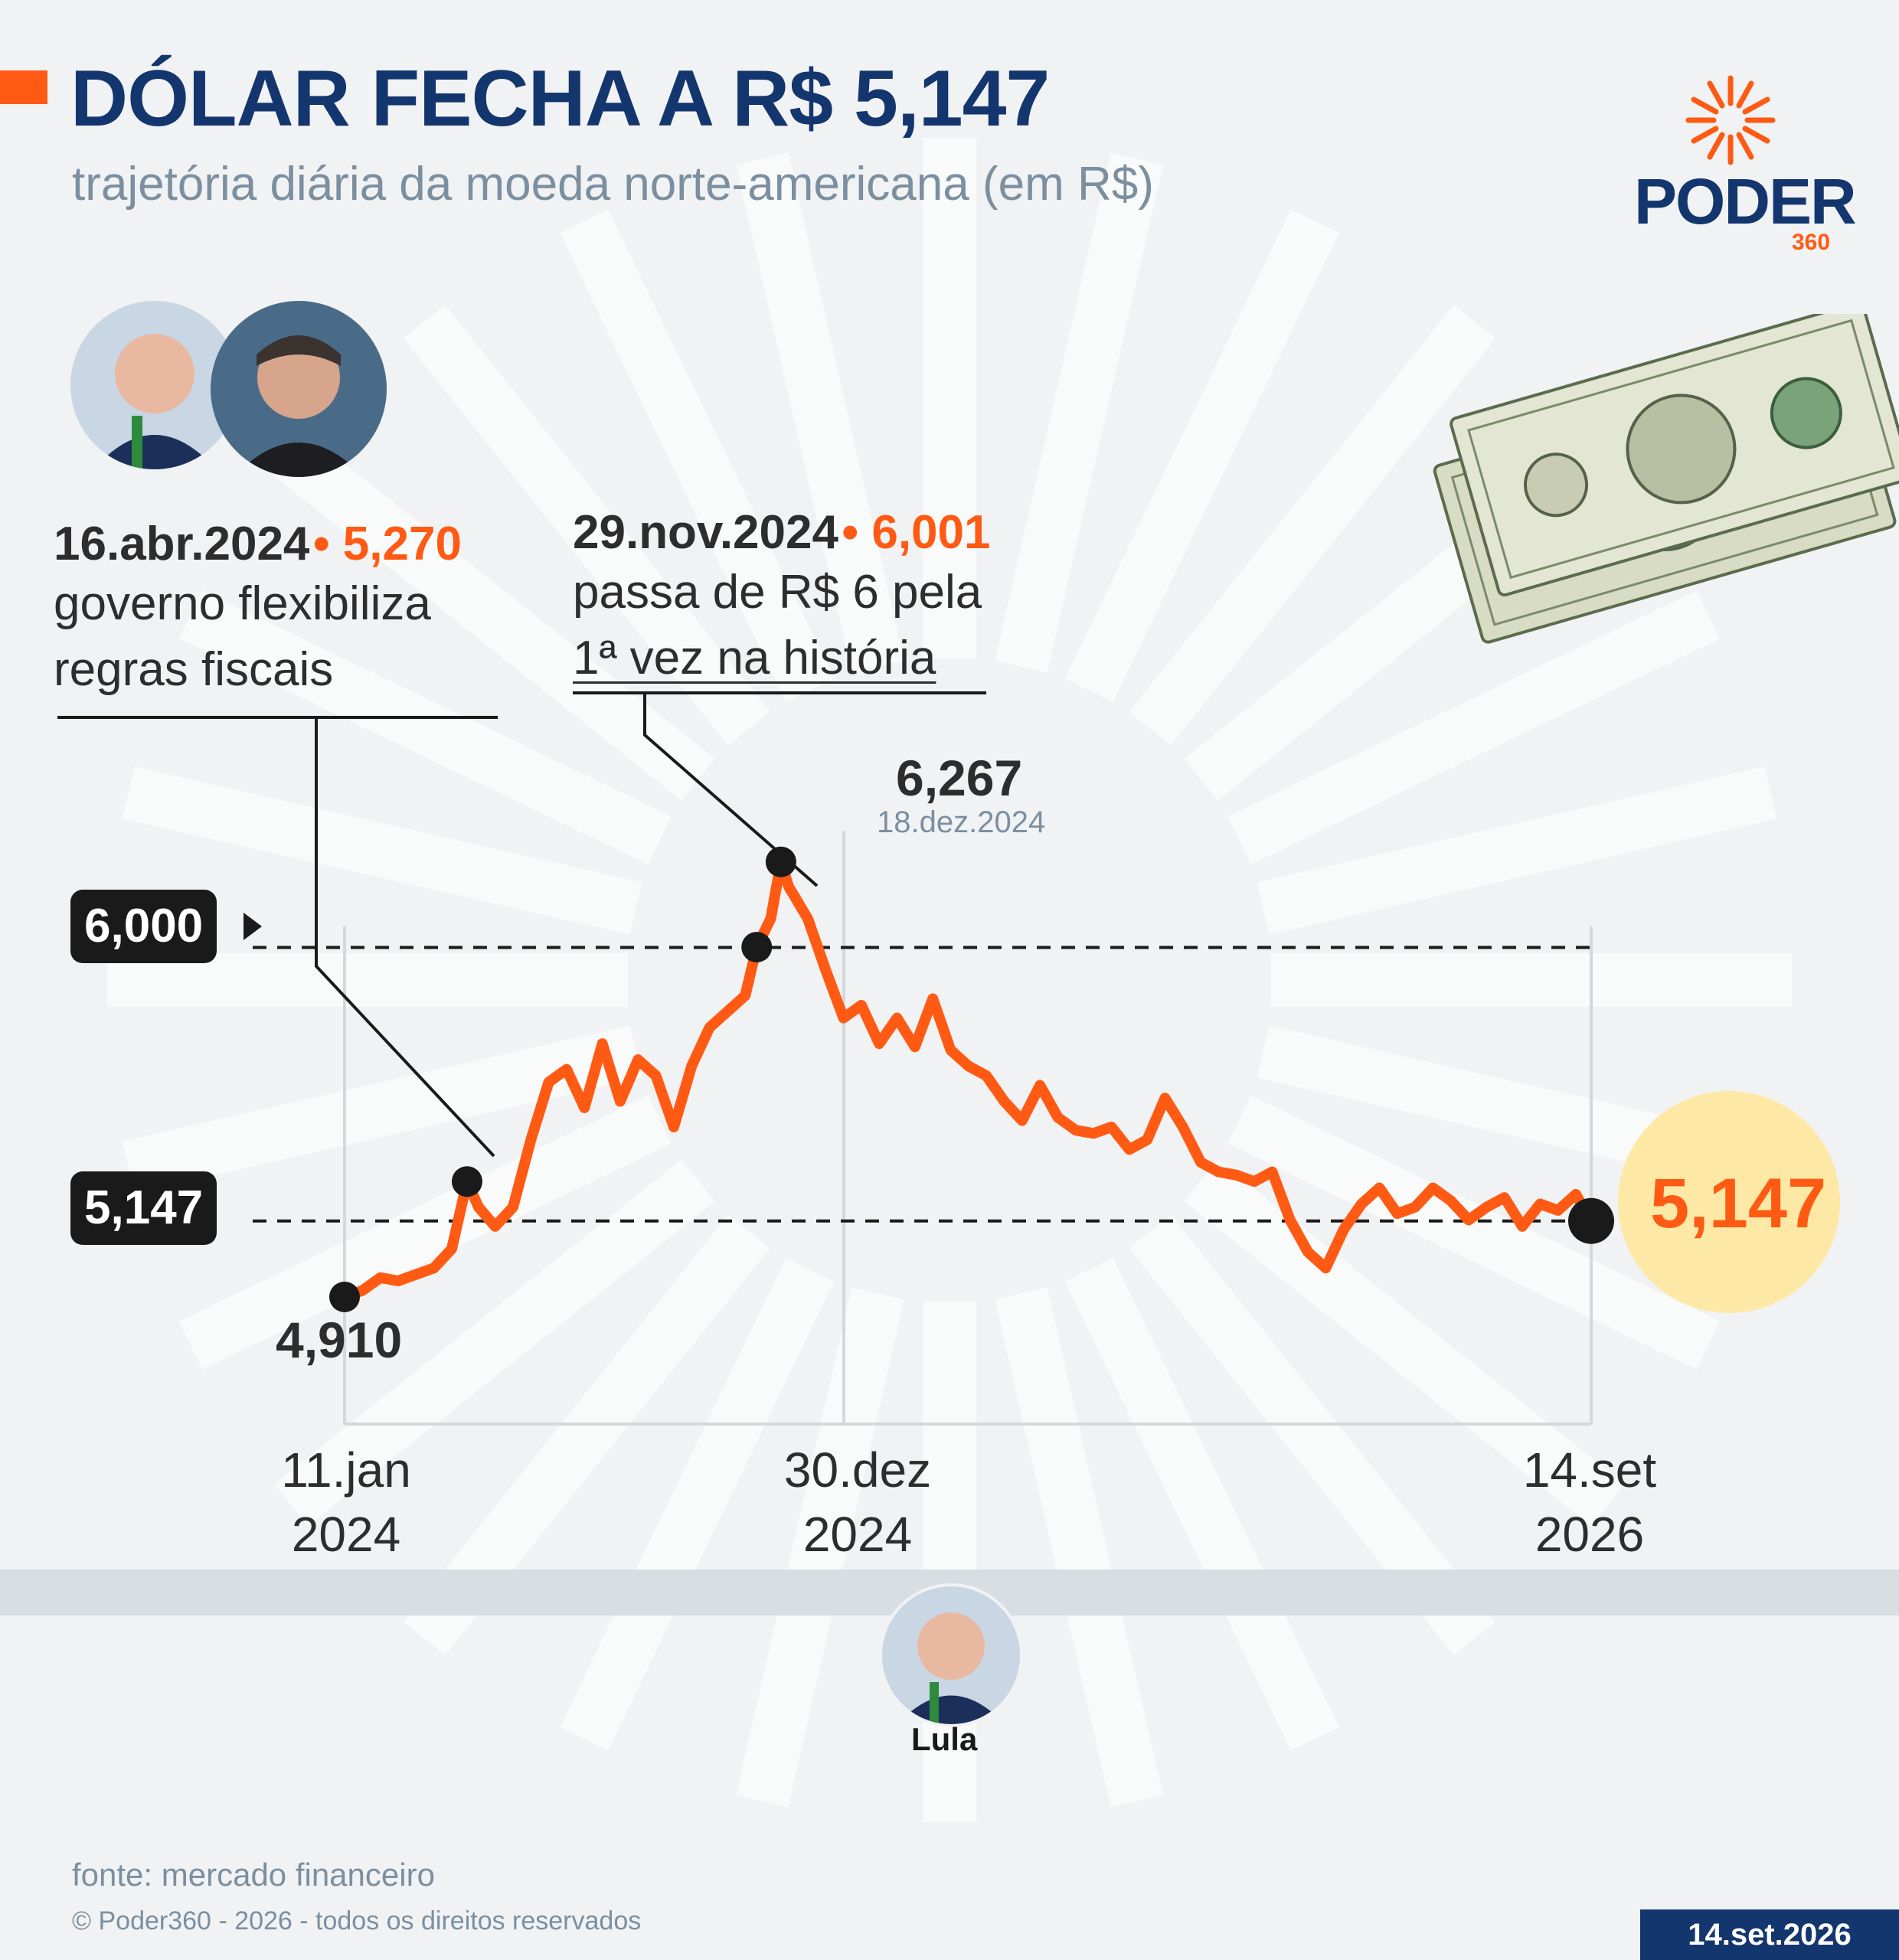 The width and height of the screenshot is (1899, 1960). What do you see at coordinates (23, 87) in the screenshot?
I see `accent-bar` at bounding box center [23, 87].